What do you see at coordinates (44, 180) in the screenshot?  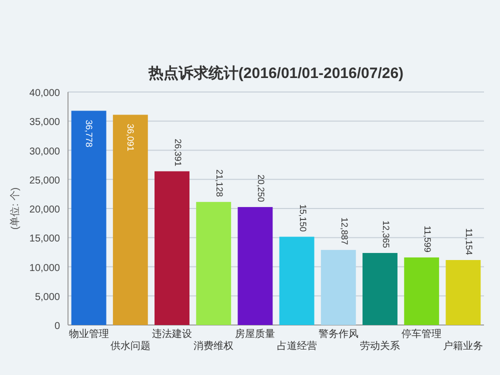 I see `y-tick-label: 25,000` at bounding box center [44, 180].